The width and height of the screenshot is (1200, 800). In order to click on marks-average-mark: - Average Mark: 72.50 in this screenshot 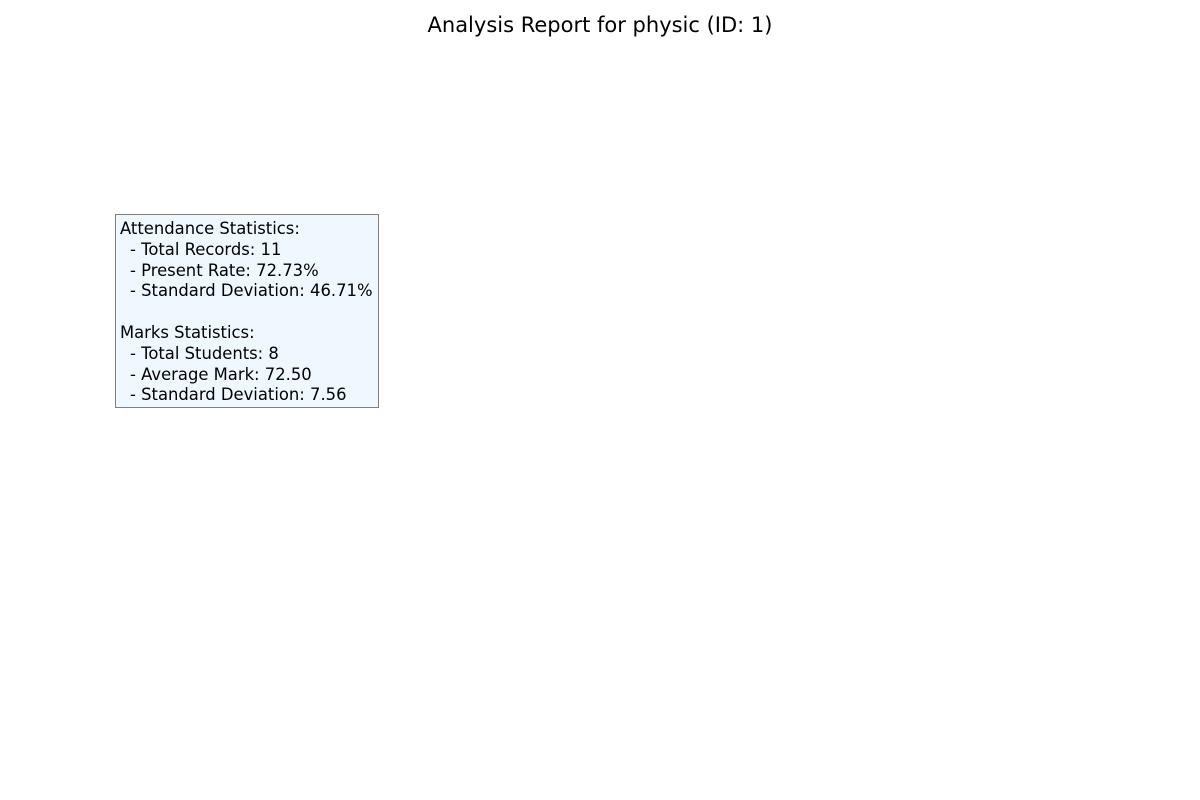, I will do `click(221, 374)`.